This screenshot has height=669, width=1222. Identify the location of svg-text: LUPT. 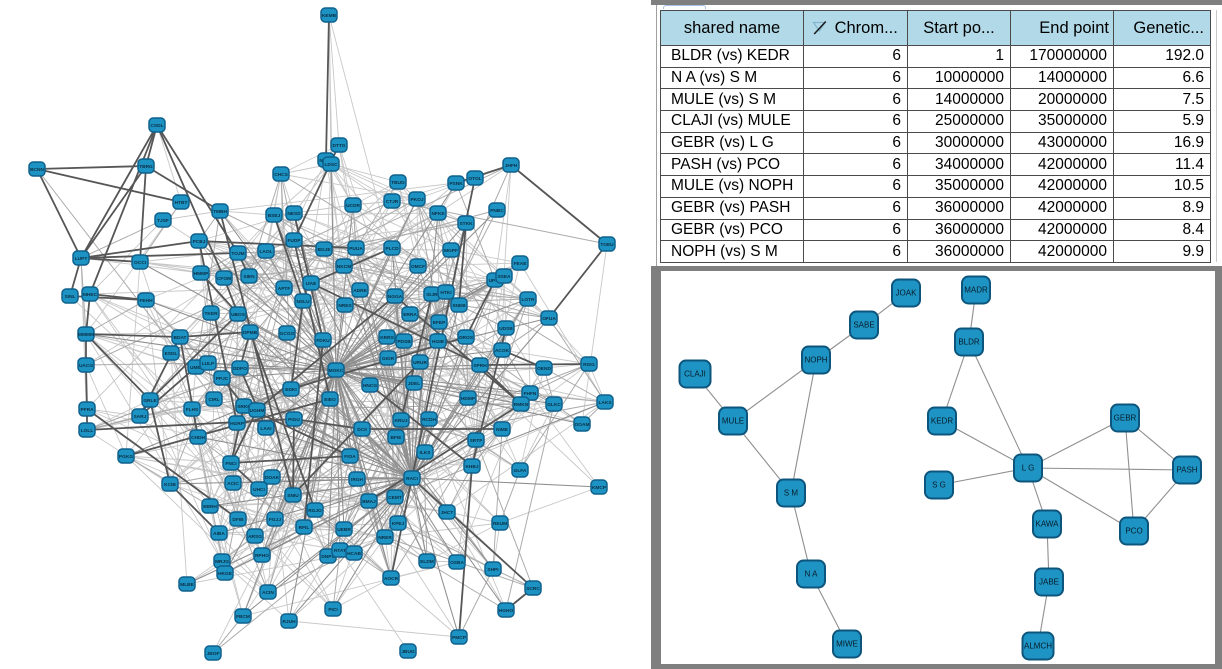
(81, 259).